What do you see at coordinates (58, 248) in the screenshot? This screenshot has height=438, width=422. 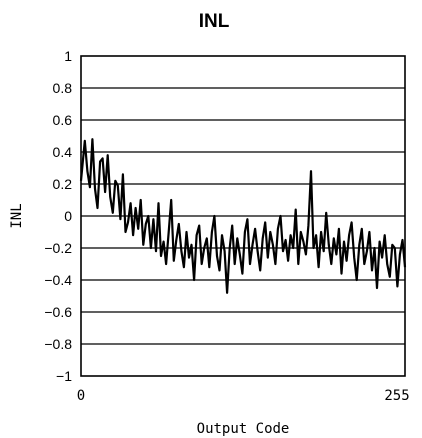 I see `y-tick-label: −0.2` at bounding box center [58, 248].